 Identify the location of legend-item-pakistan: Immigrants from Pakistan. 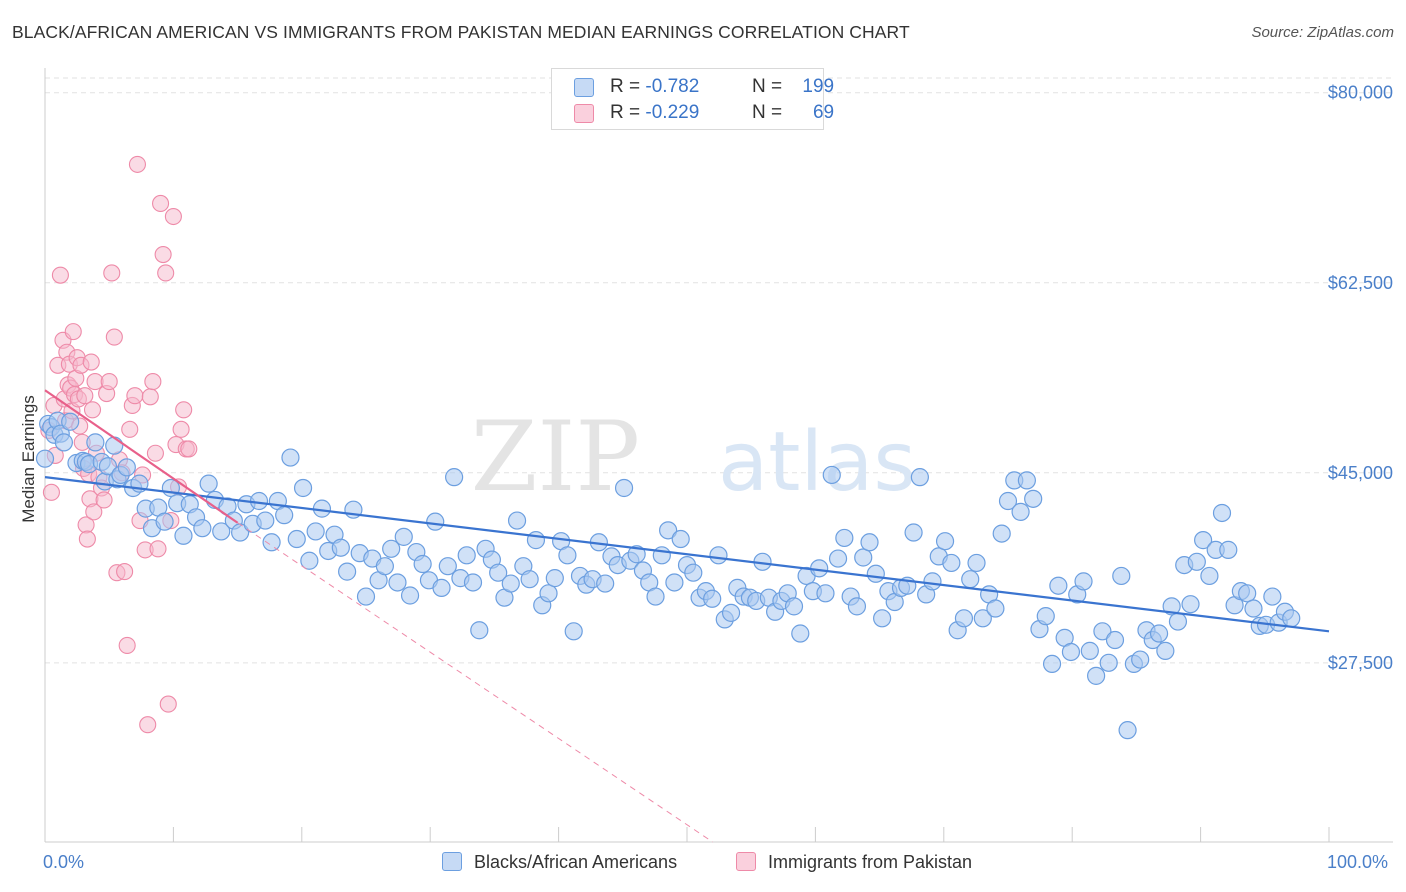
(854, 864).